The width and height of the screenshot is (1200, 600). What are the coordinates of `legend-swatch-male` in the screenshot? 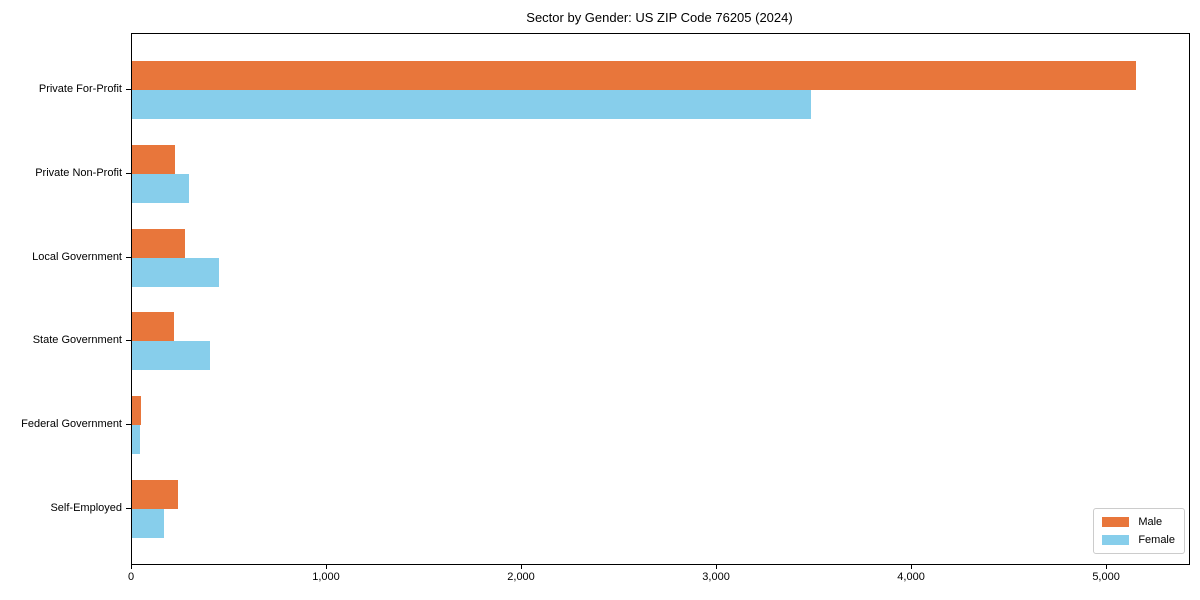 It's located at (1116, 522).